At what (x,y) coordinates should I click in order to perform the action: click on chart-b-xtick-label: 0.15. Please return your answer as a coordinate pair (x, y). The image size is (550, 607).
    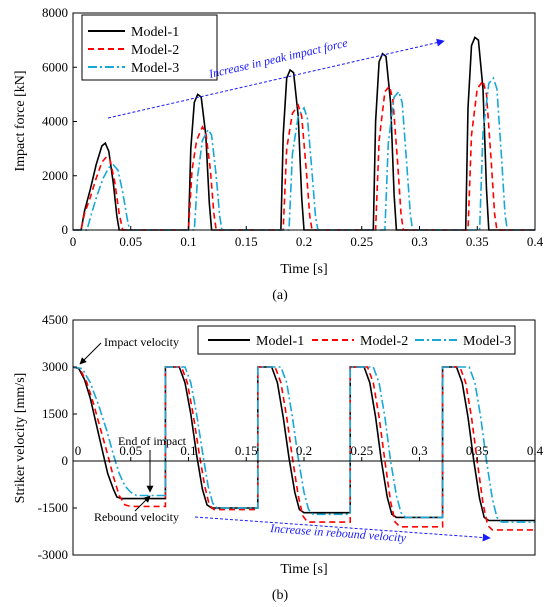
    Looking at the image, I should click on (246, 450).